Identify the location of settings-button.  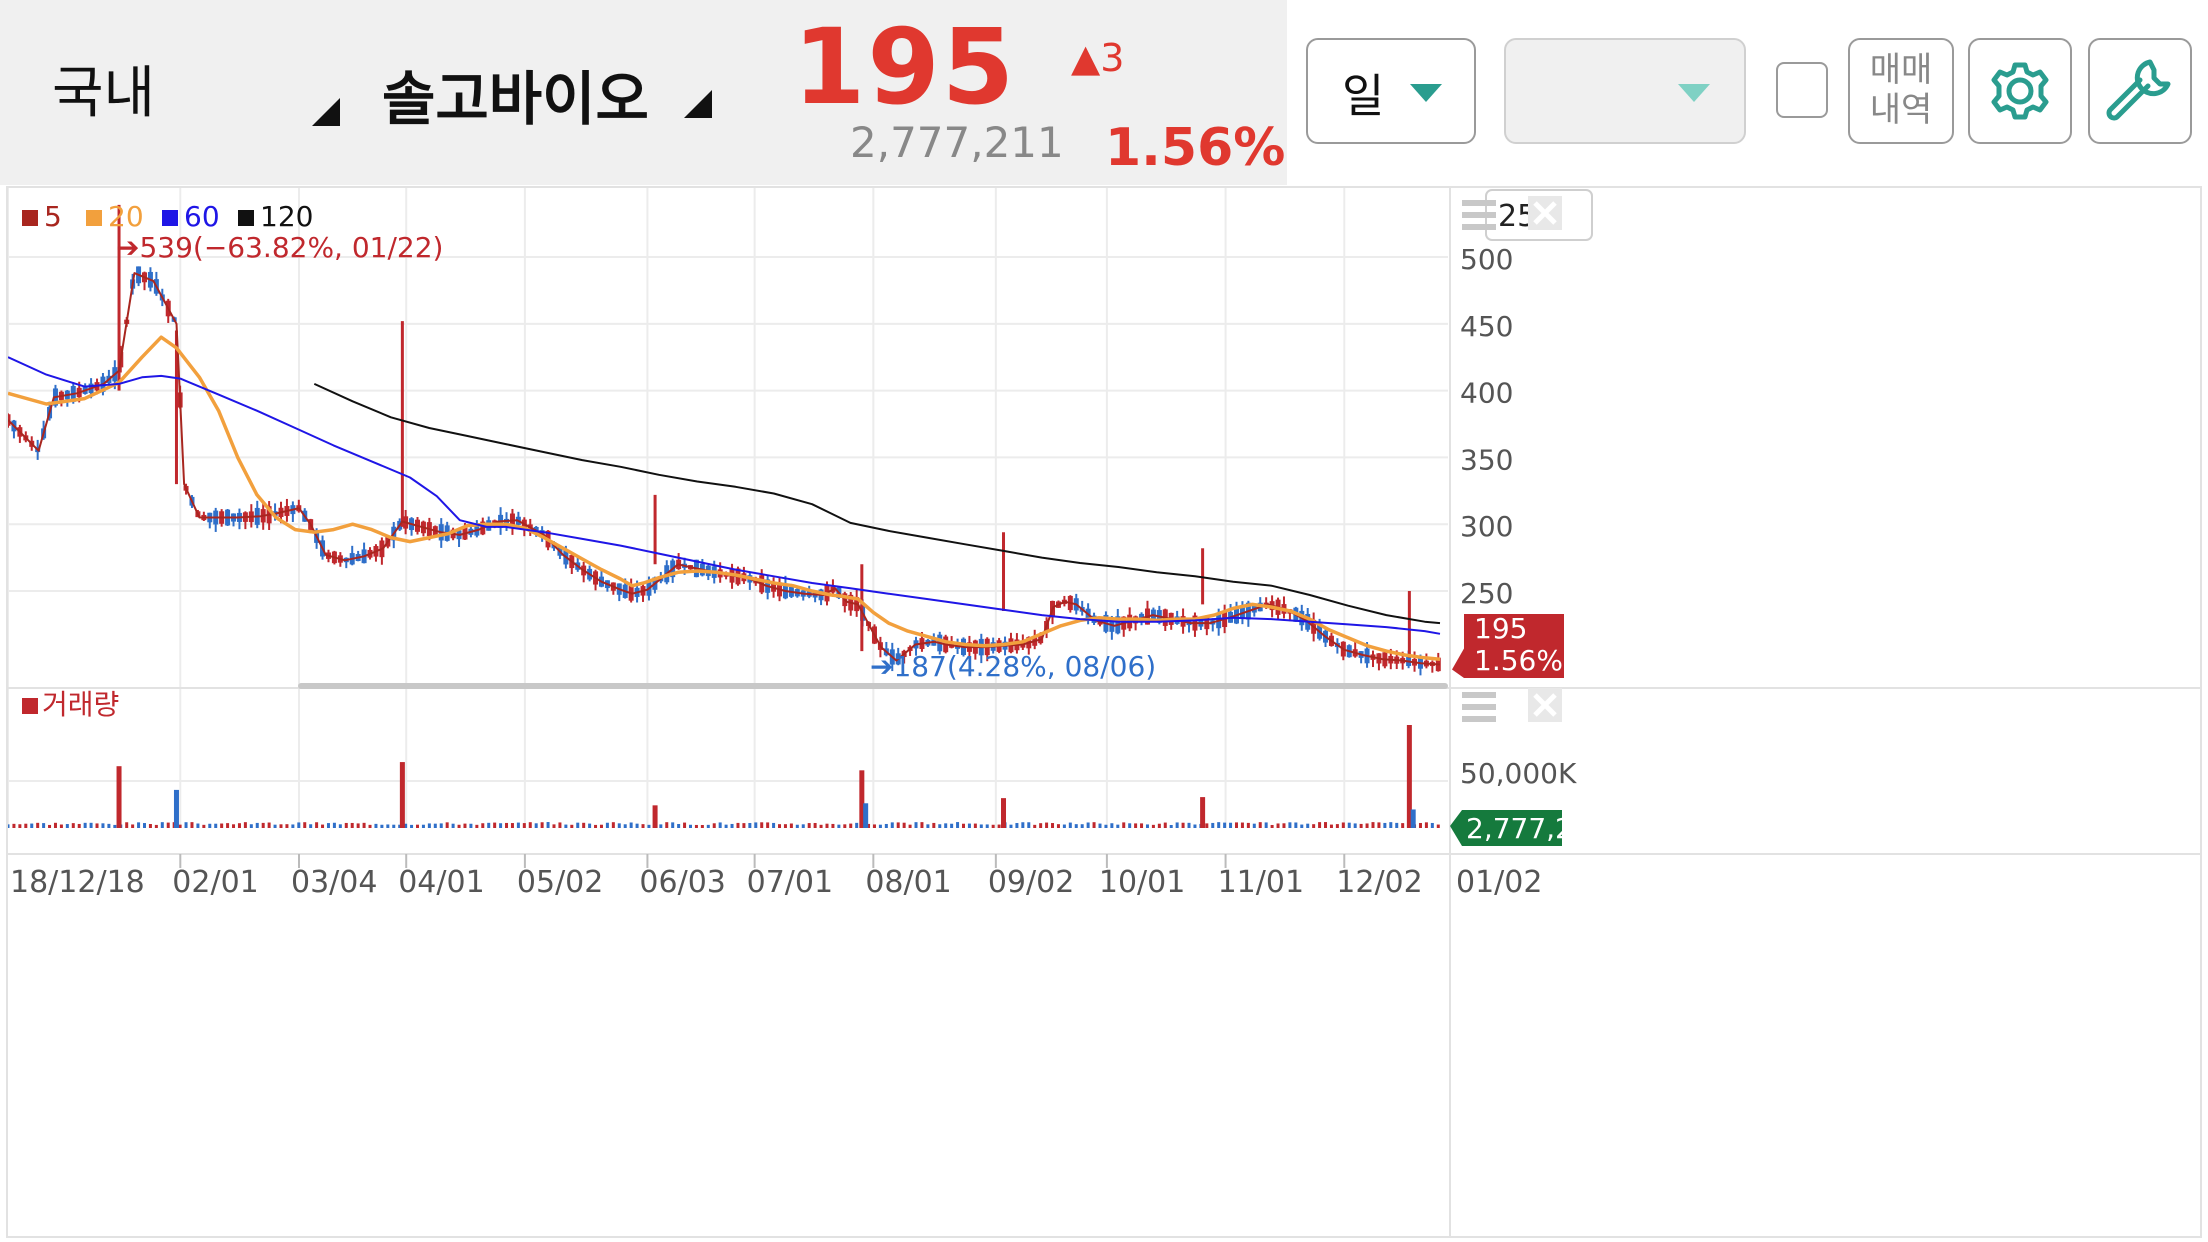
(2020, 91).